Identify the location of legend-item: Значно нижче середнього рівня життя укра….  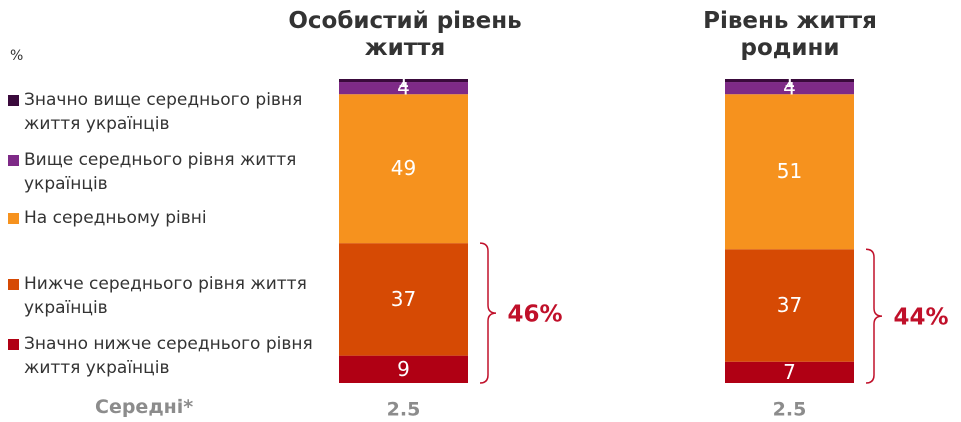
(171, 356).